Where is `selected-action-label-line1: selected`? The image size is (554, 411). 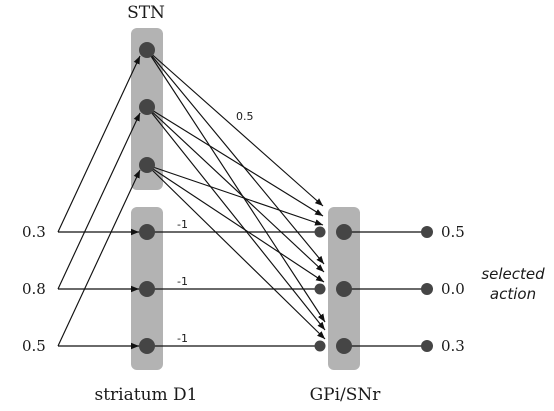
selected-action-label-line1: selected is located at coordinates (513, 274).